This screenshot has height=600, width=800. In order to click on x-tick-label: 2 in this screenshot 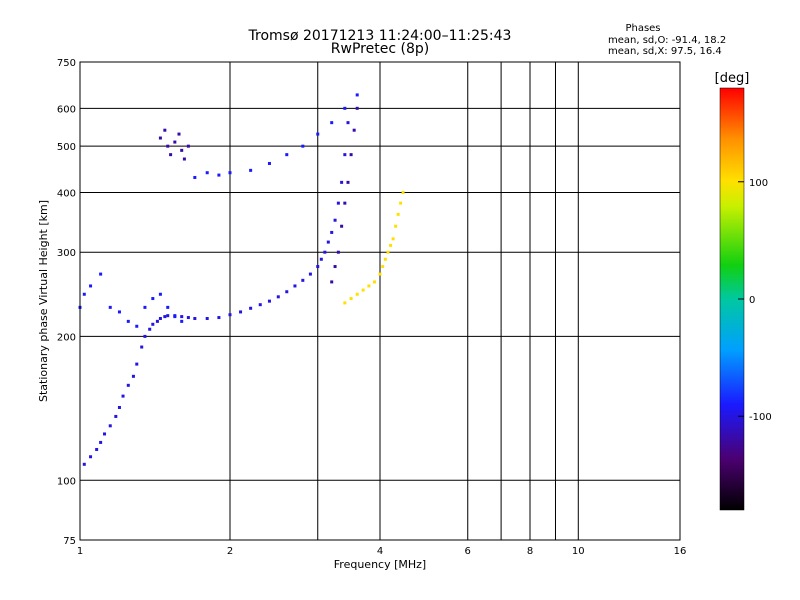, I will do `click(230, 551)`.